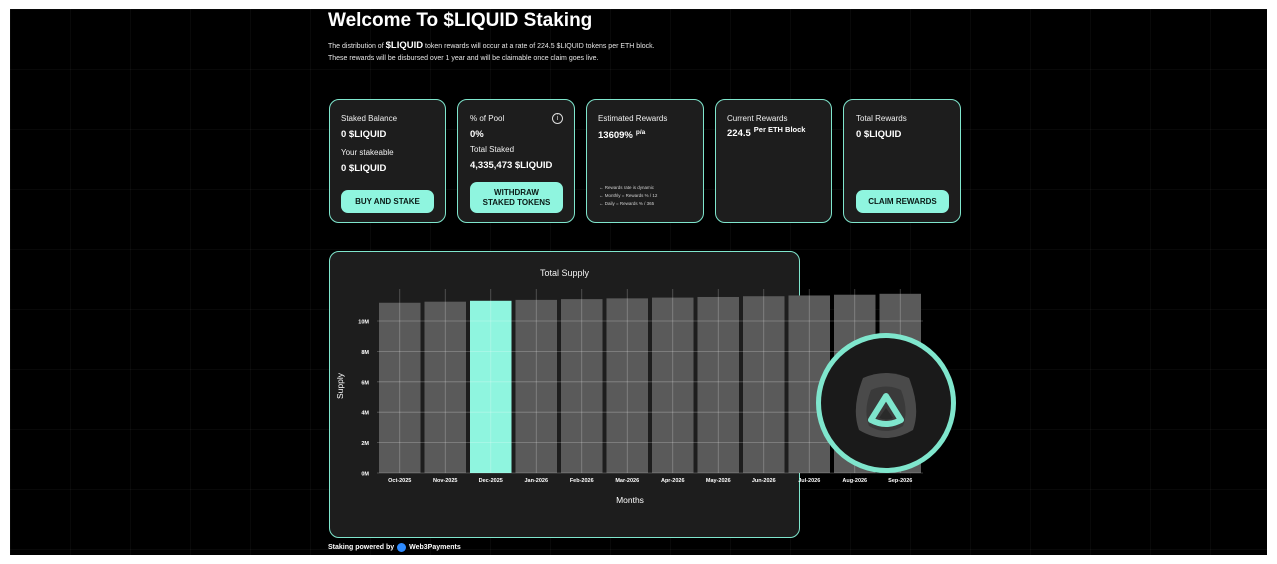 The height and width of the screenshot is (564, 1277). What do you see at coordinates (363, 323) in the screenshot?
I see `y-tick-label: 10M` at bounding box center [363, 323].